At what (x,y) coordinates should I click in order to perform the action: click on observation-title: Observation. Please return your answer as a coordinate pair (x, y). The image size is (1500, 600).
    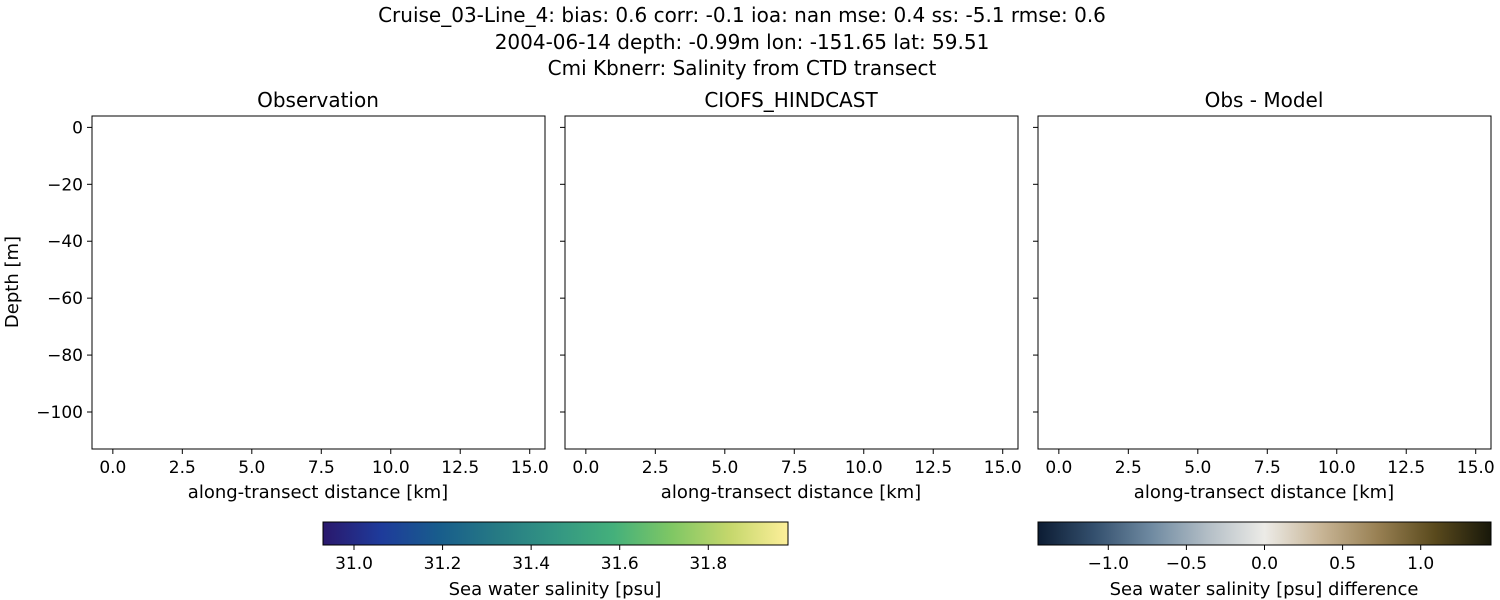
    Looking at the image, I should click on (318, 100).